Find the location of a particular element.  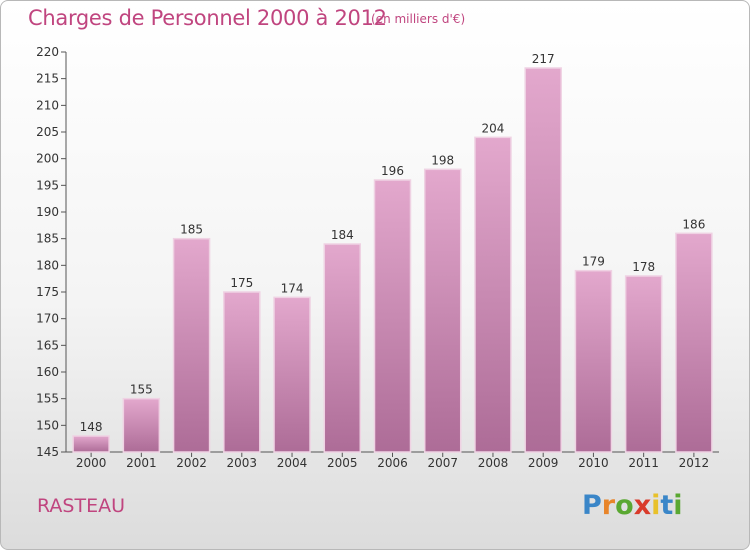

data-label-2006: 196 is located at coordinates (392, 171).